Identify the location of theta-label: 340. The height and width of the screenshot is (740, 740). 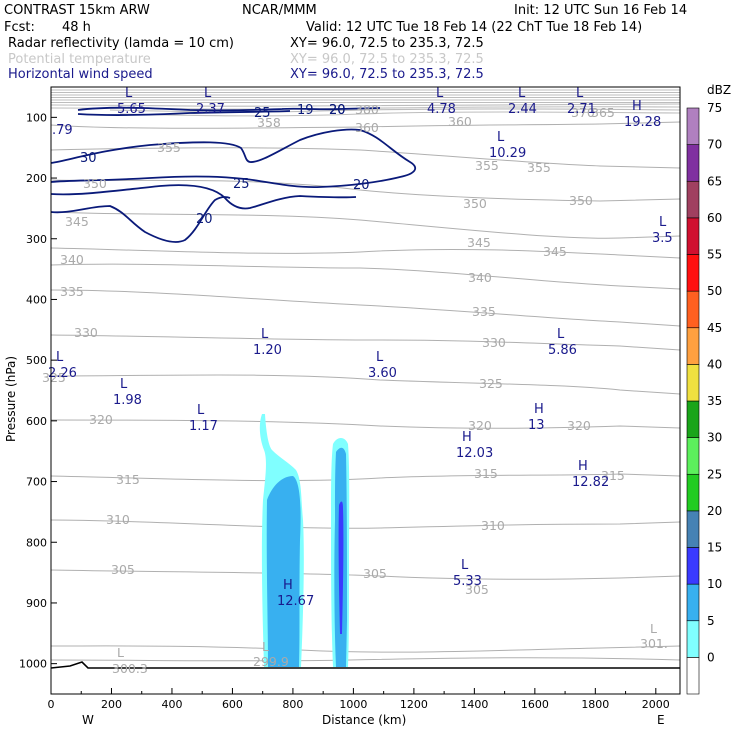
(480, 277).